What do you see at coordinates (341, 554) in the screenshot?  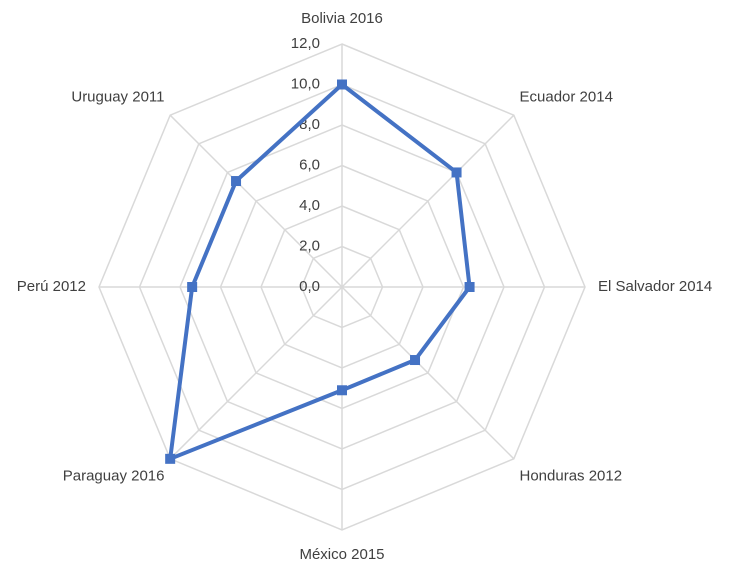 I see `category-label: México 2015` at bounding box center [341, 554].